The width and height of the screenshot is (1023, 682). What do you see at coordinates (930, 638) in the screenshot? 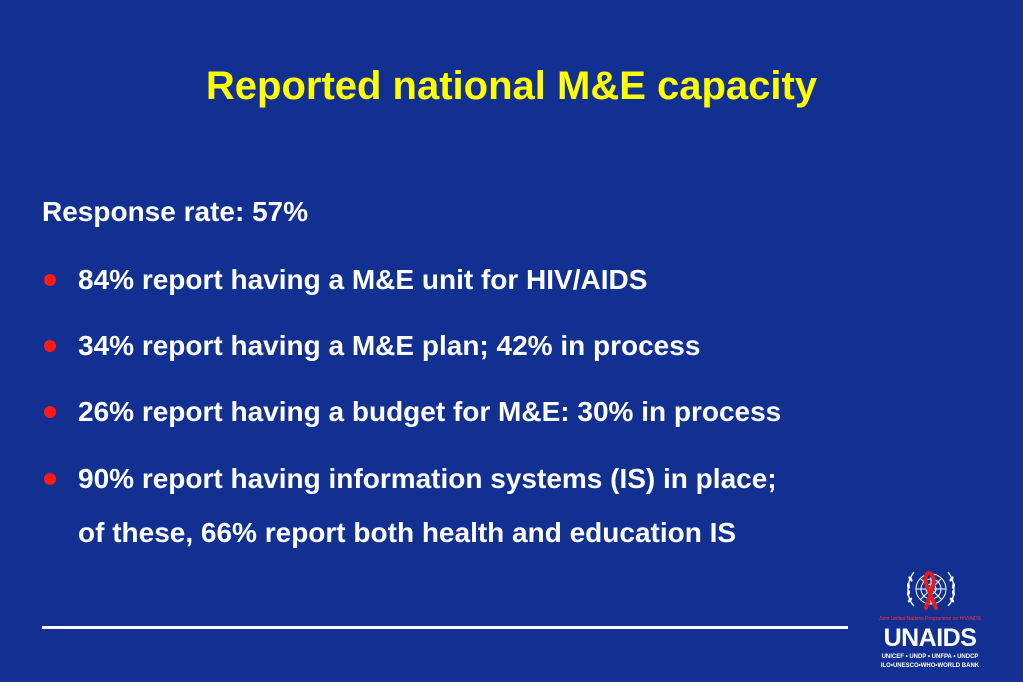
I see `logo-wordmark: UNAIDS` at bounding box center [930, 638].